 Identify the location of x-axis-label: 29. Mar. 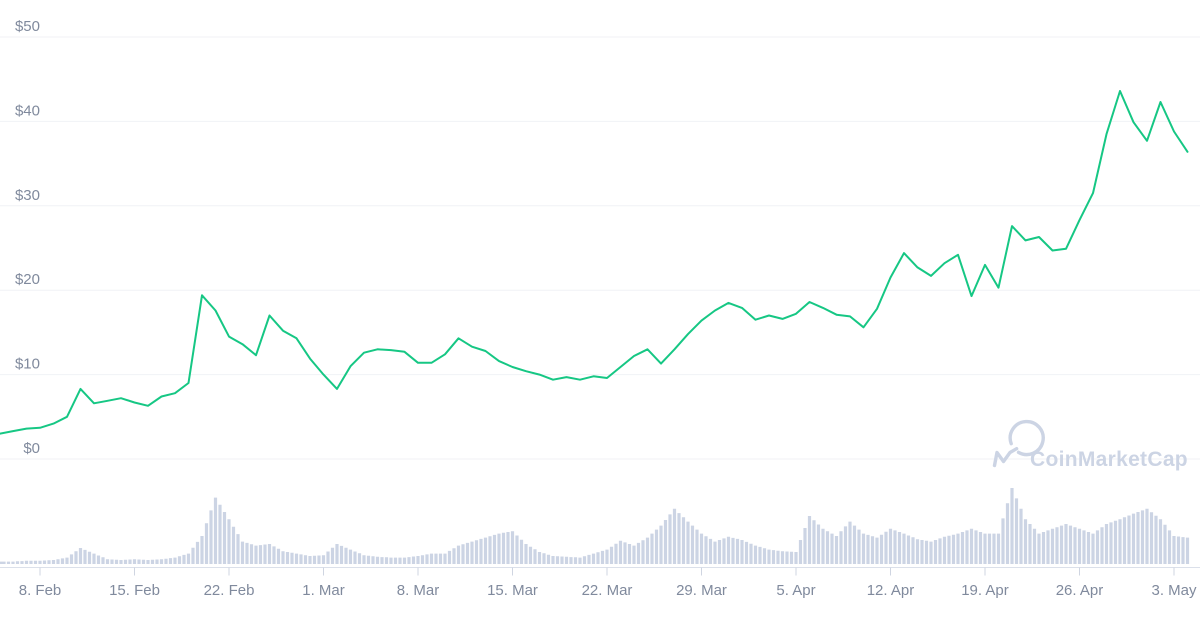
(701, 590).